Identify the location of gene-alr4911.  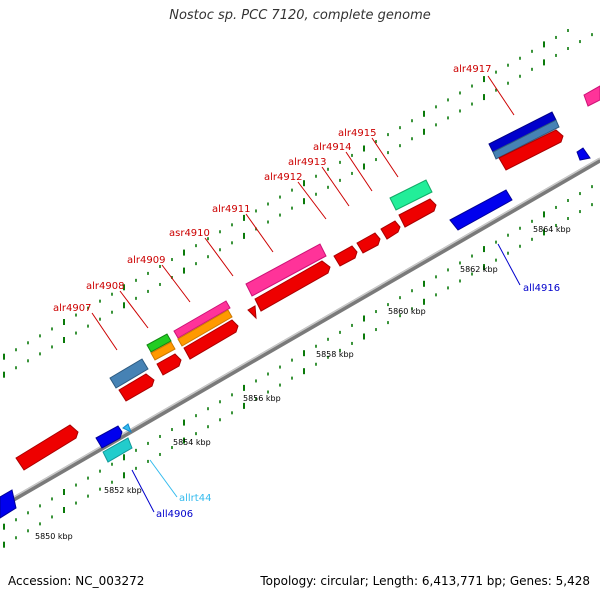
(286, 270).